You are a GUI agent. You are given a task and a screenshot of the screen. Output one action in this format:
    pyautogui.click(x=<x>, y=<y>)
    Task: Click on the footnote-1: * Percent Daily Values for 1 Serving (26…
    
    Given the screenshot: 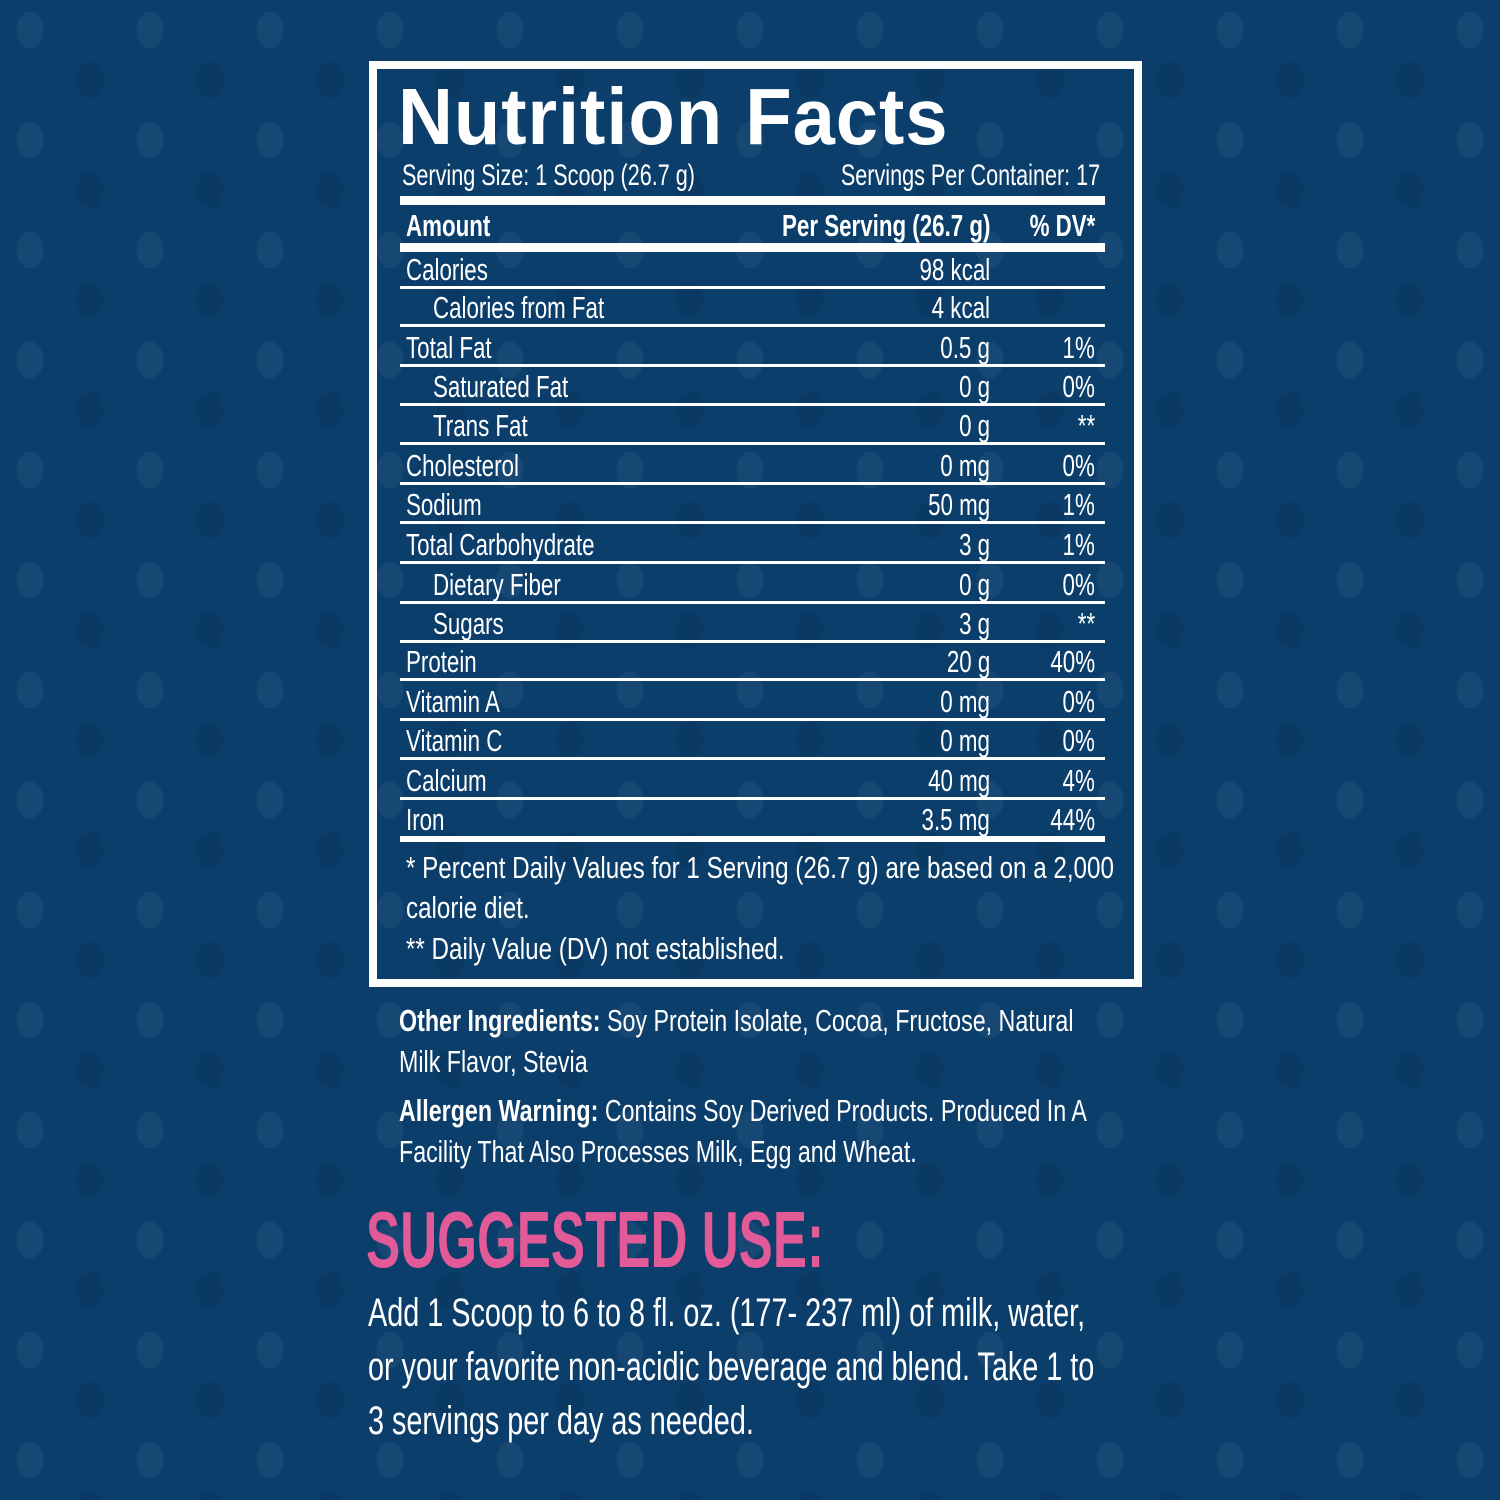 What is the action you would take?
    pyautogui.click(x=860, y=868)
    